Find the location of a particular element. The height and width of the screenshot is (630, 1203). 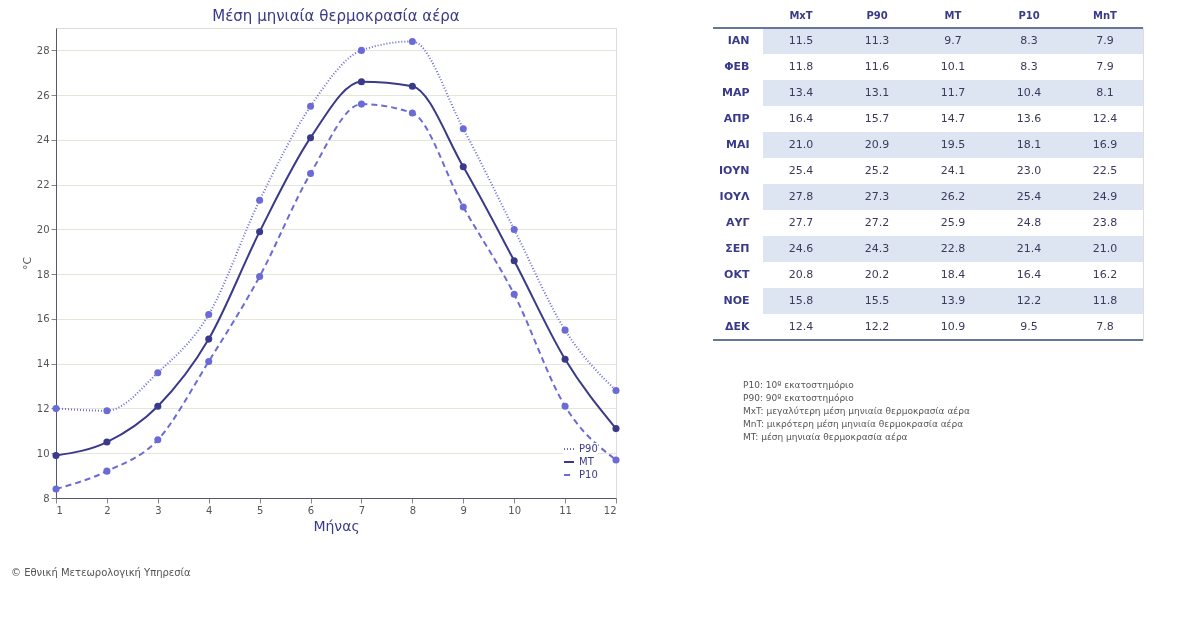

data-label: 15.8 is located at coordinates (801, 300).